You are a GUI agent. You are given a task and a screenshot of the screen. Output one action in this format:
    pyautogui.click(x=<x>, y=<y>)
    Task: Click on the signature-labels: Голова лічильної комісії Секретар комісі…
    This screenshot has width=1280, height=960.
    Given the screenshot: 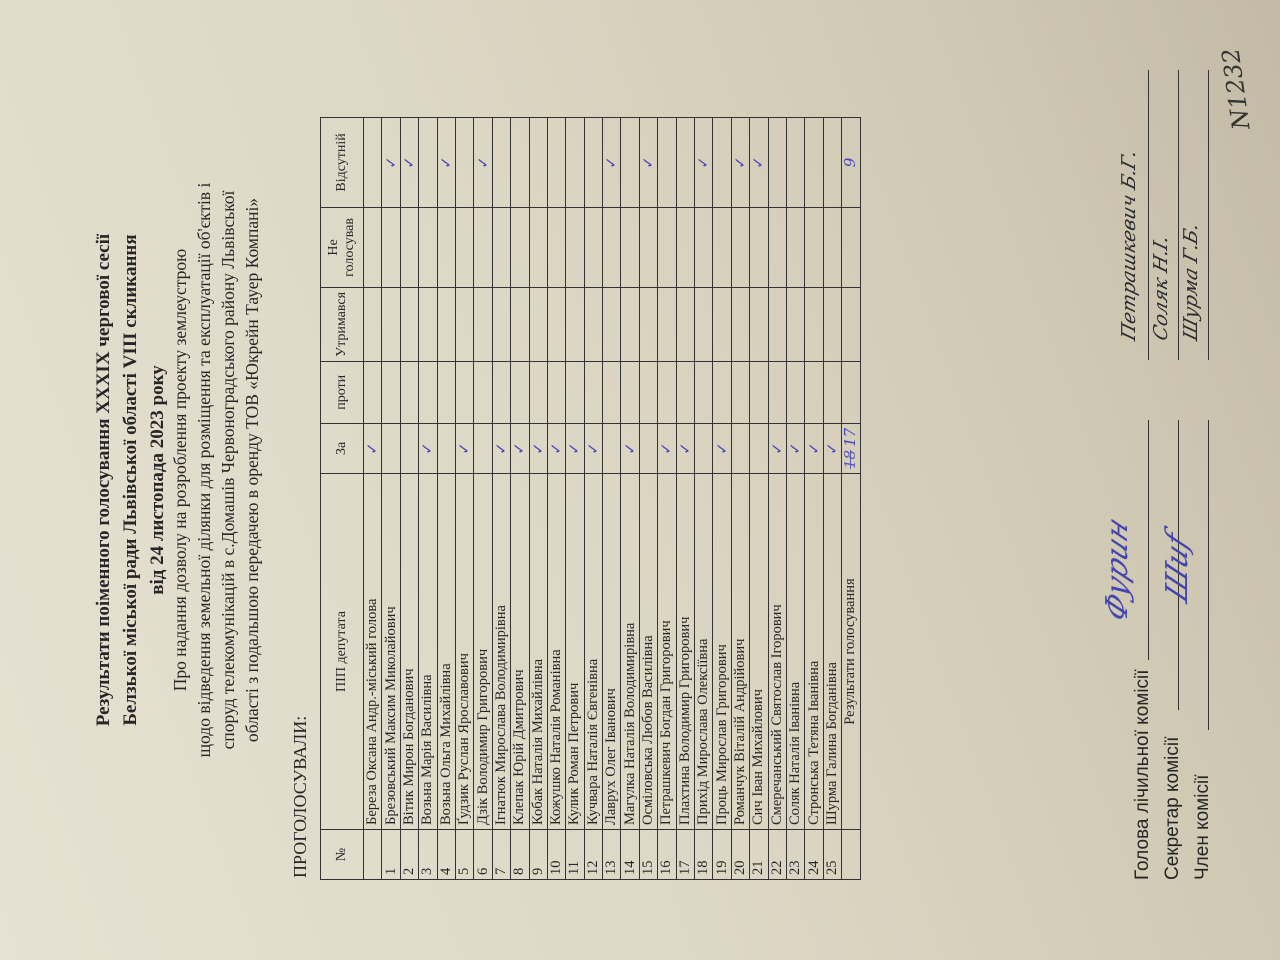 What is the action you would take?
    pyautogui.click(x=1173, y=774)
    